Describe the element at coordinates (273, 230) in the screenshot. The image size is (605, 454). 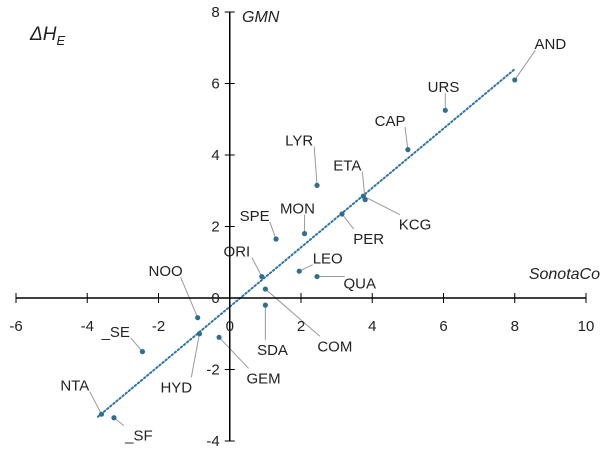
I see `leader-line-spe` at that location.